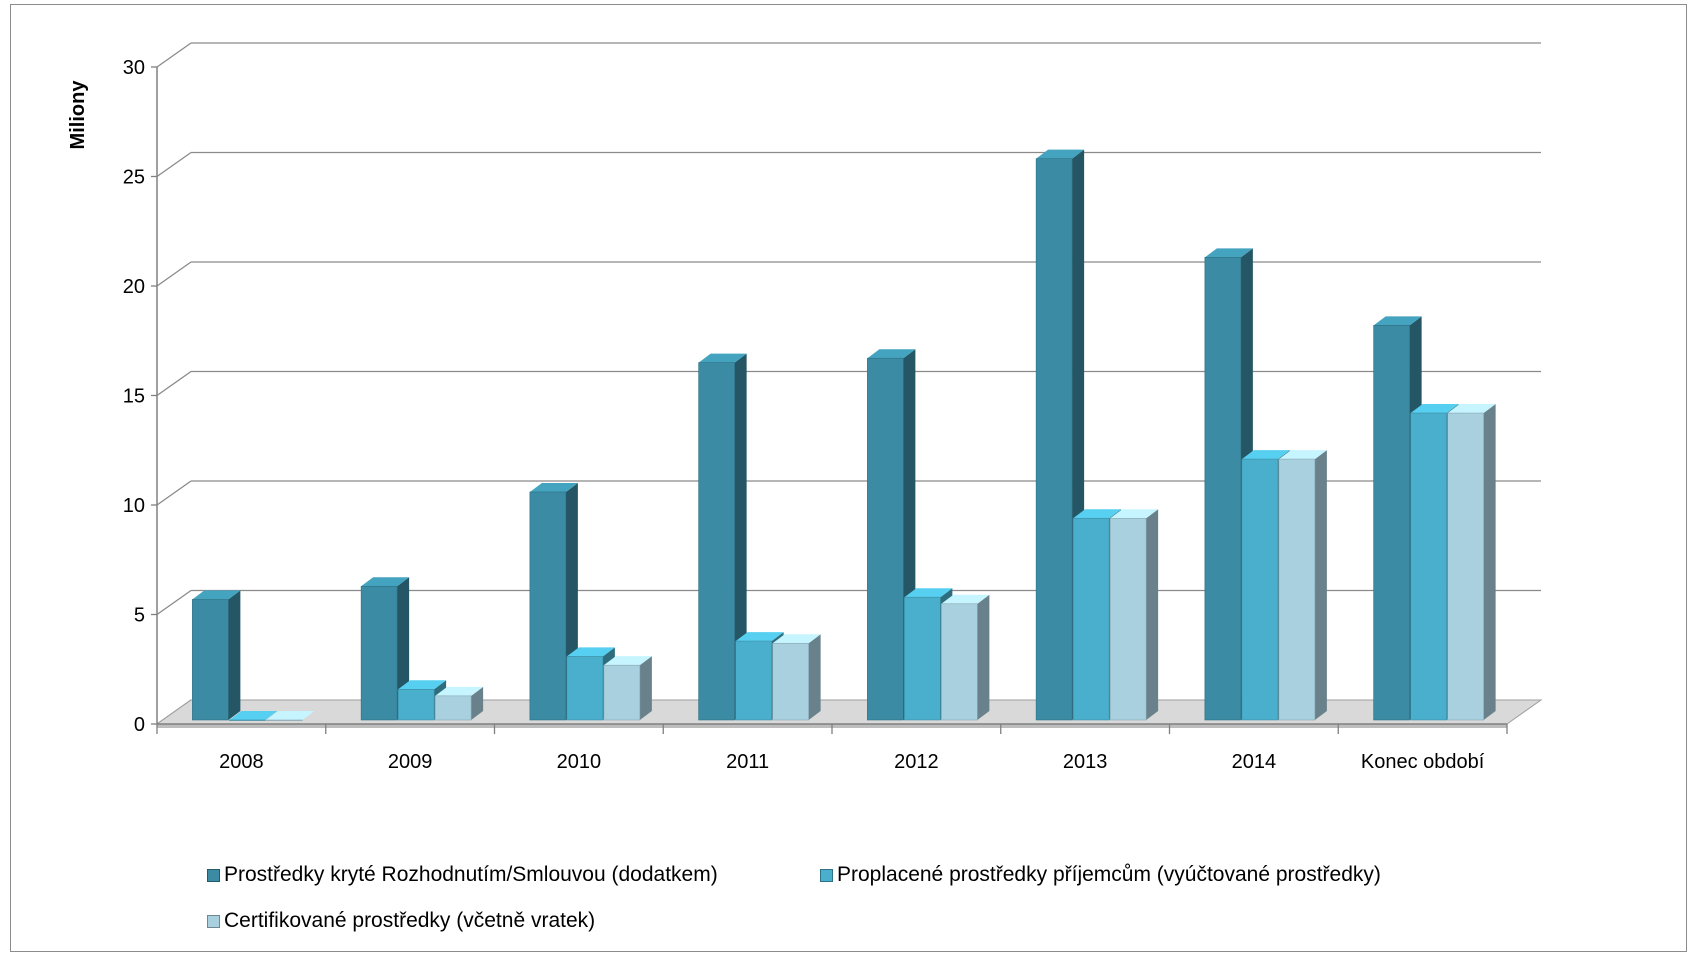  What do you see at coordinates (134, 287) in the screenshot?
I see `y-tick-label: 20` at bounding box center [134, 287].